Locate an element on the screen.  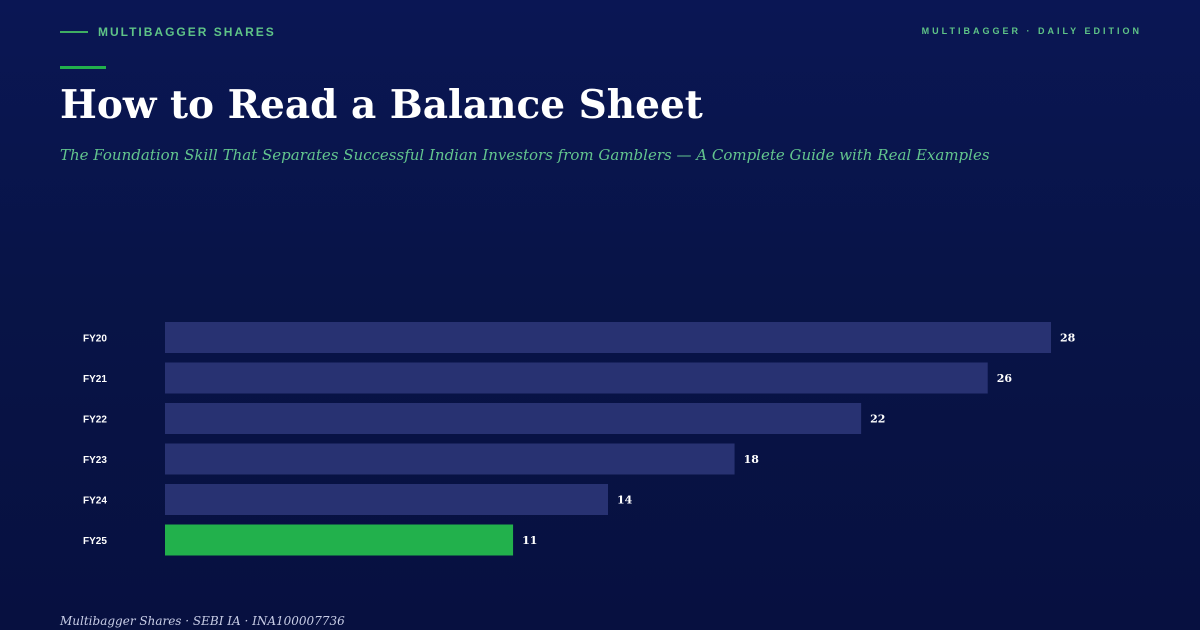
category-label-fy23: FY23 is located at coordinates (95, 460).